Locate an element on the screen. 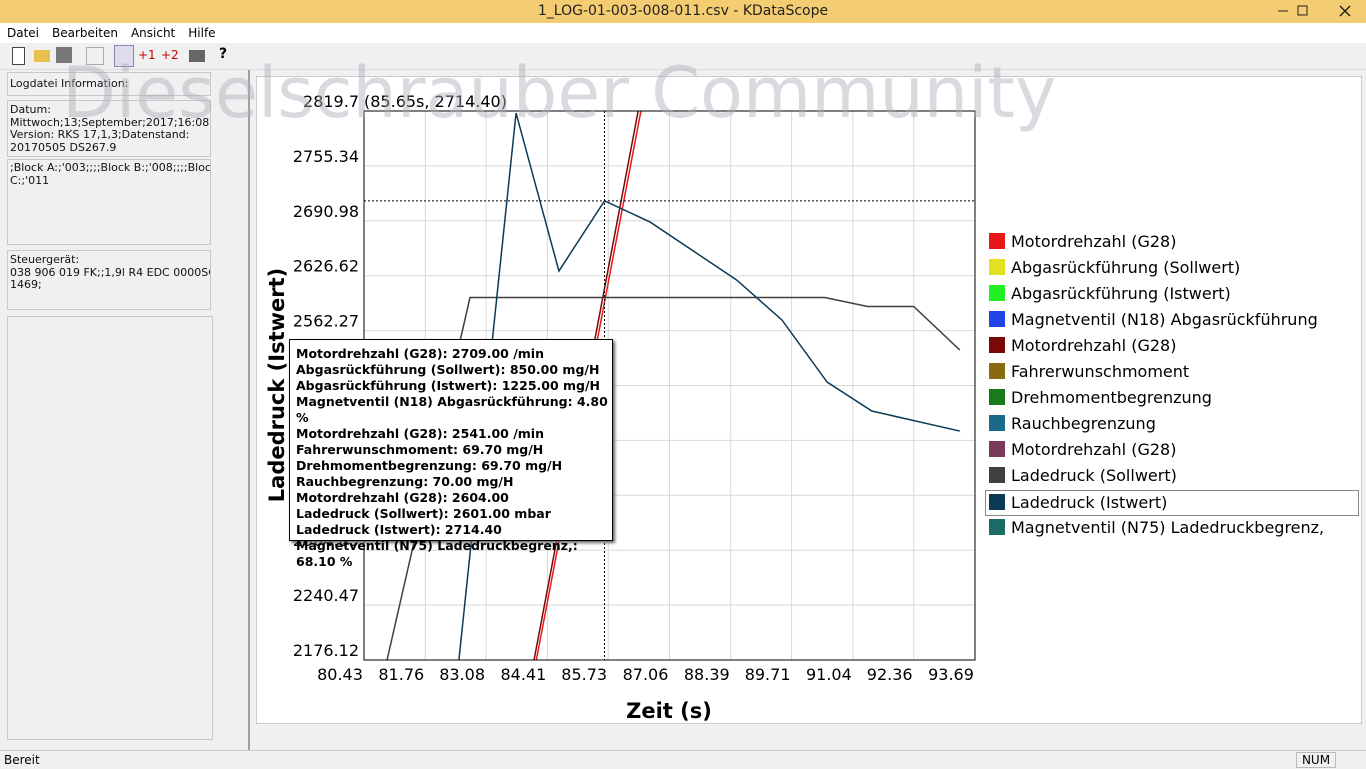 The image size is (1366, 769). x-tick-label: 87.06 is located at coordinates (646, 674).